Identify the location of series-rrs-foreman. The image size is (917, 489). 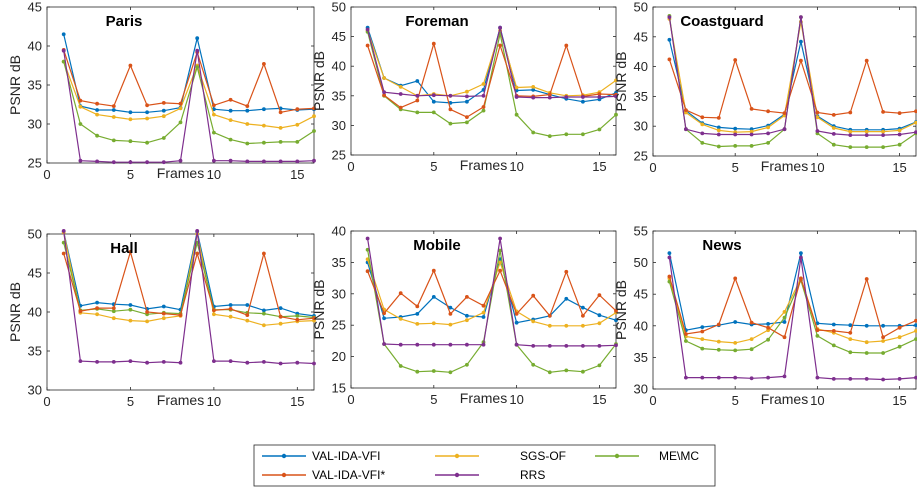
(491, 62).